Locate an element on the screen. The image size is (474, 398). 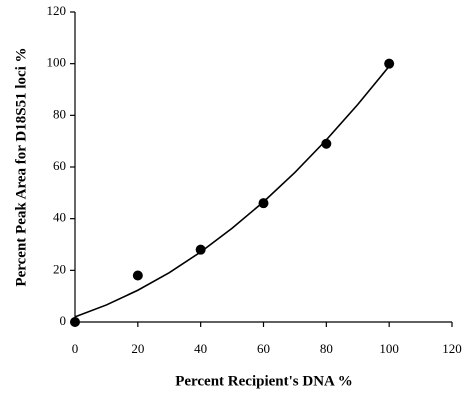
y-tick-label: 20 is located at coordinates (59, 268).